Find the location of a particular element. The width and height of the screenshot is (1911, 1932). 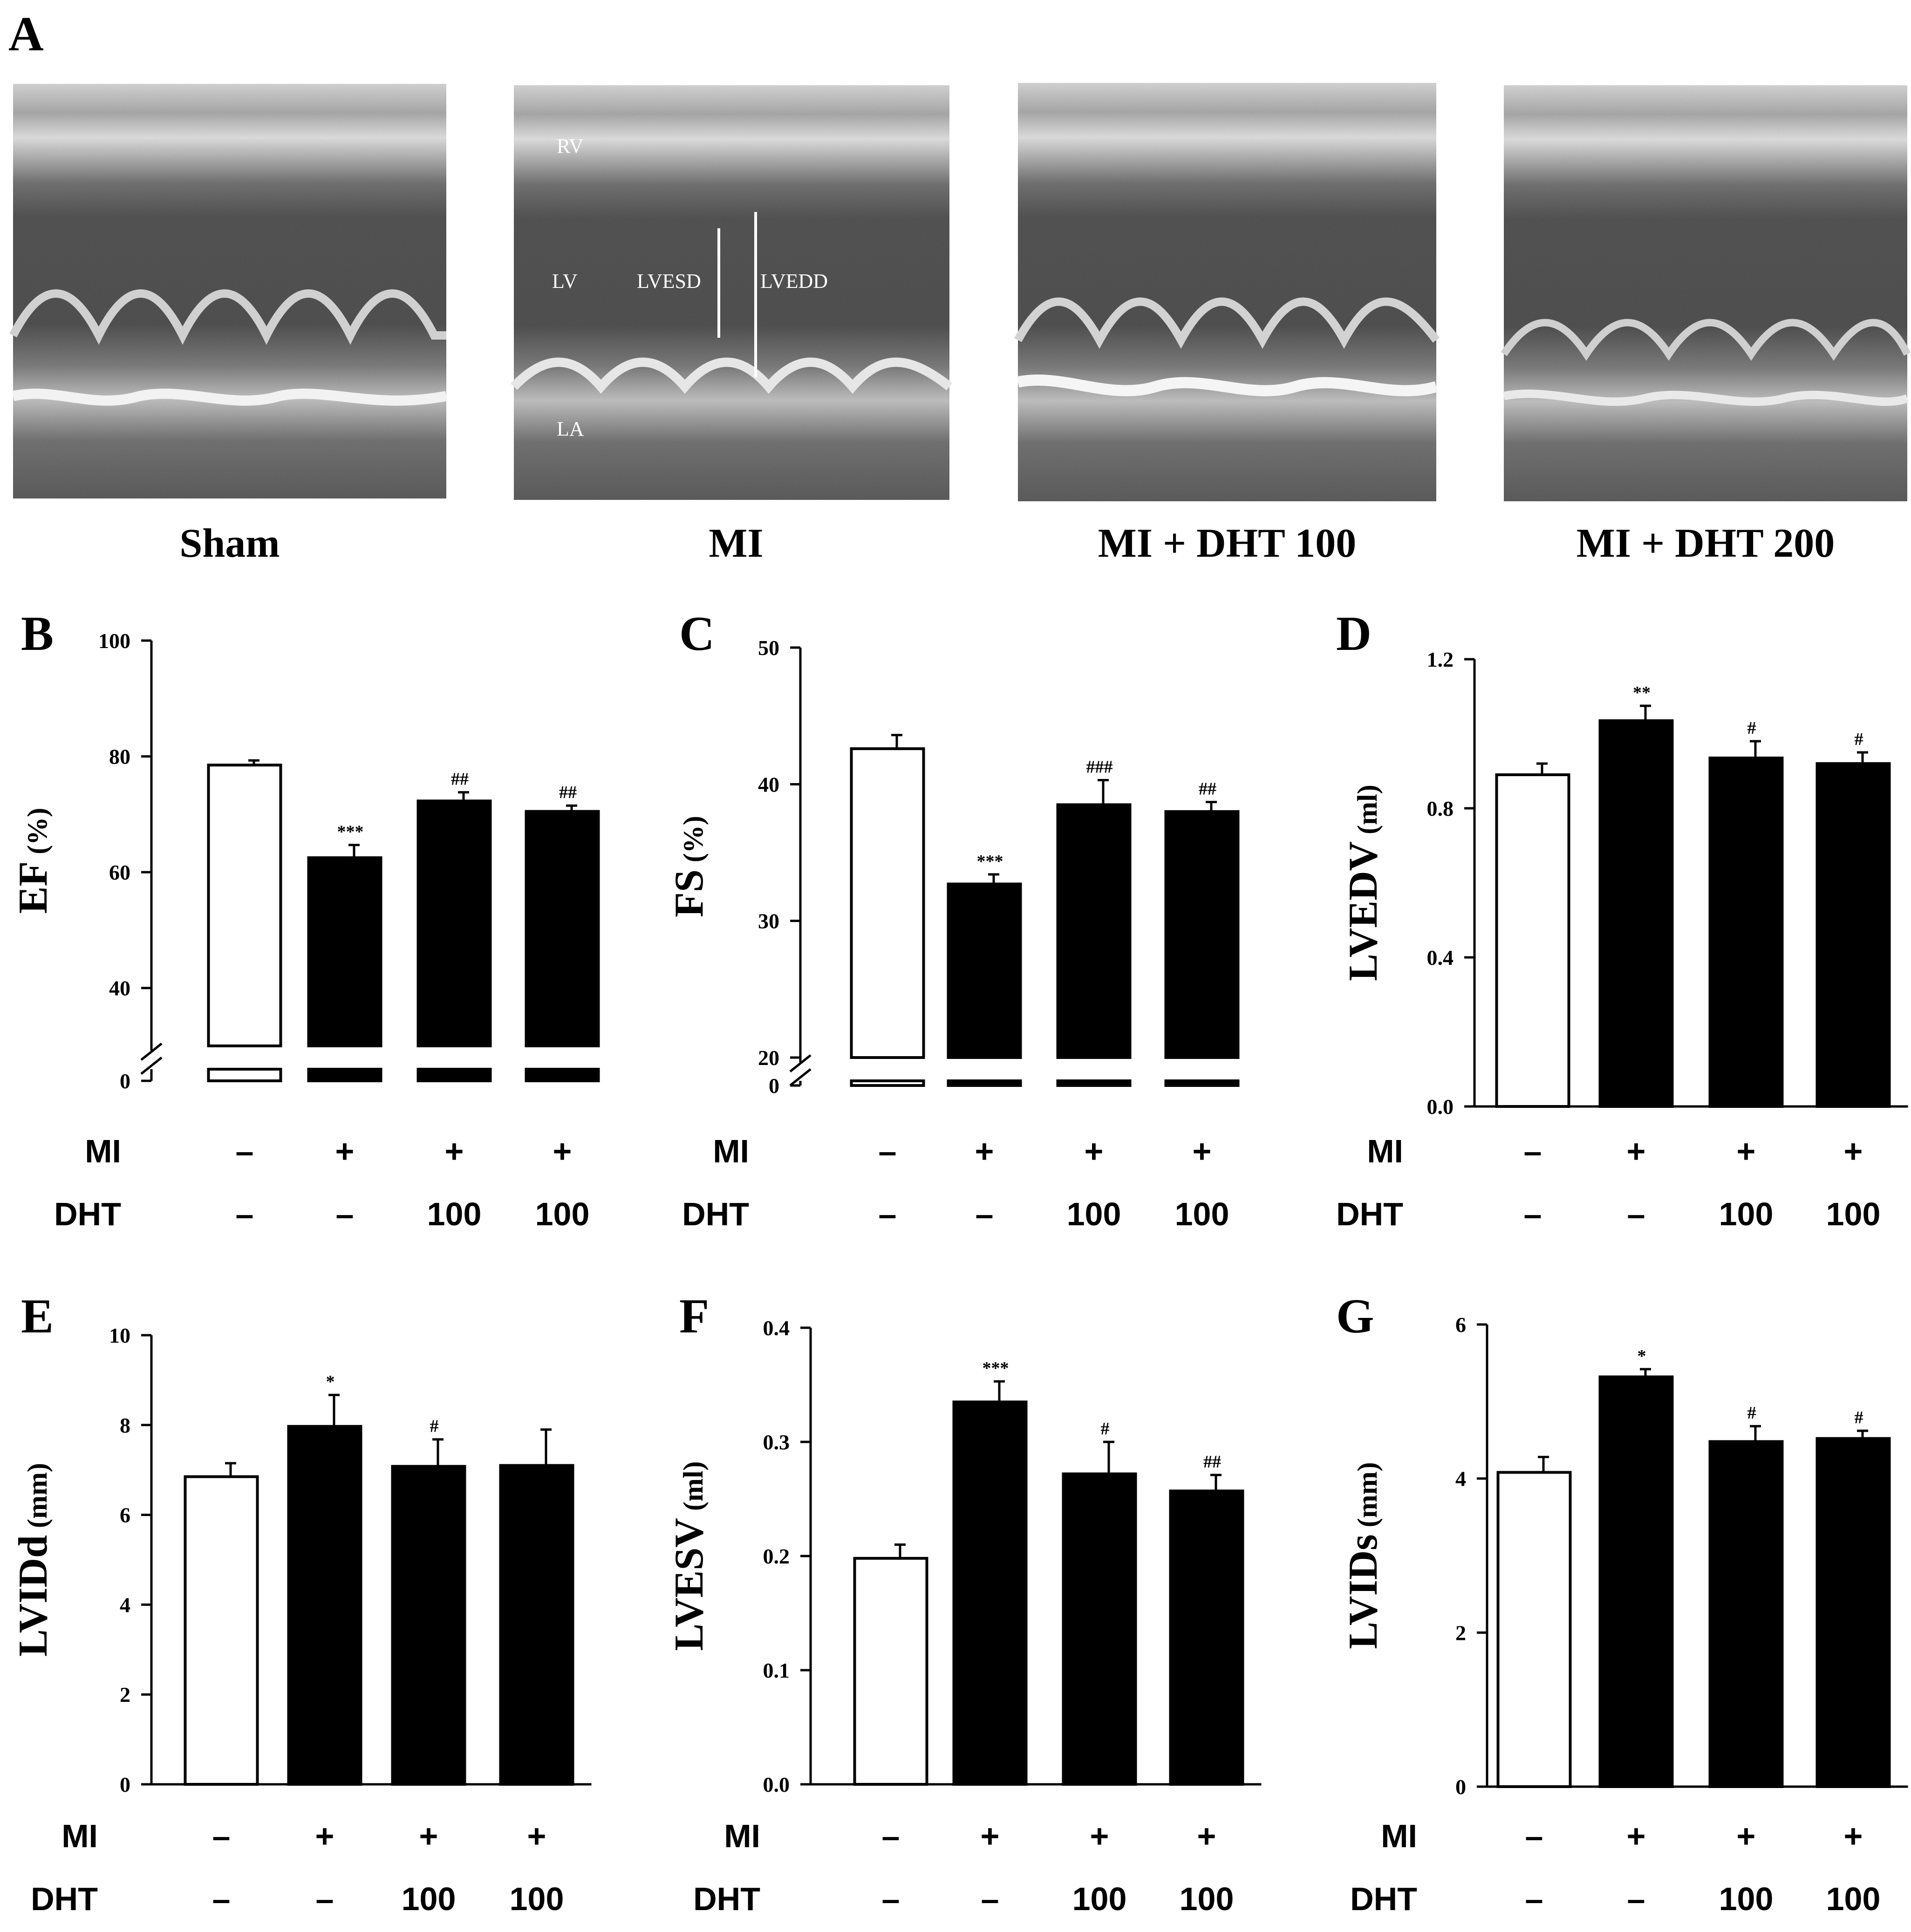

y-tick-label-zero-c: 0 is located at coordinates (774, 1086).